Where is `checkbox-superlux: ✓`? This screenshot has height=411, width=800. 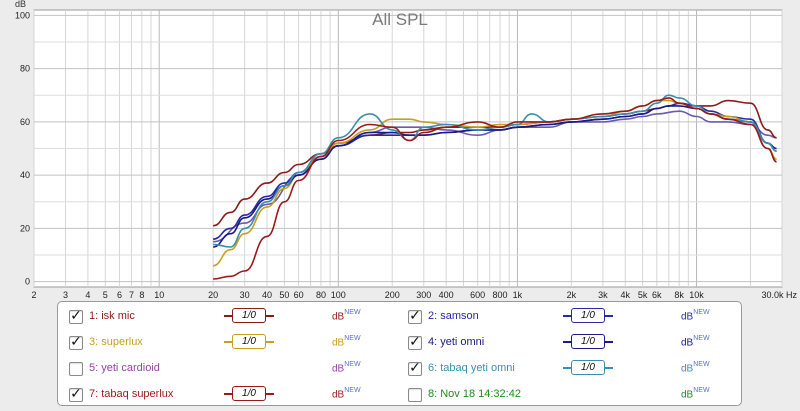
checkbox-superlux: ✓ is located at coordinates (76, 342).